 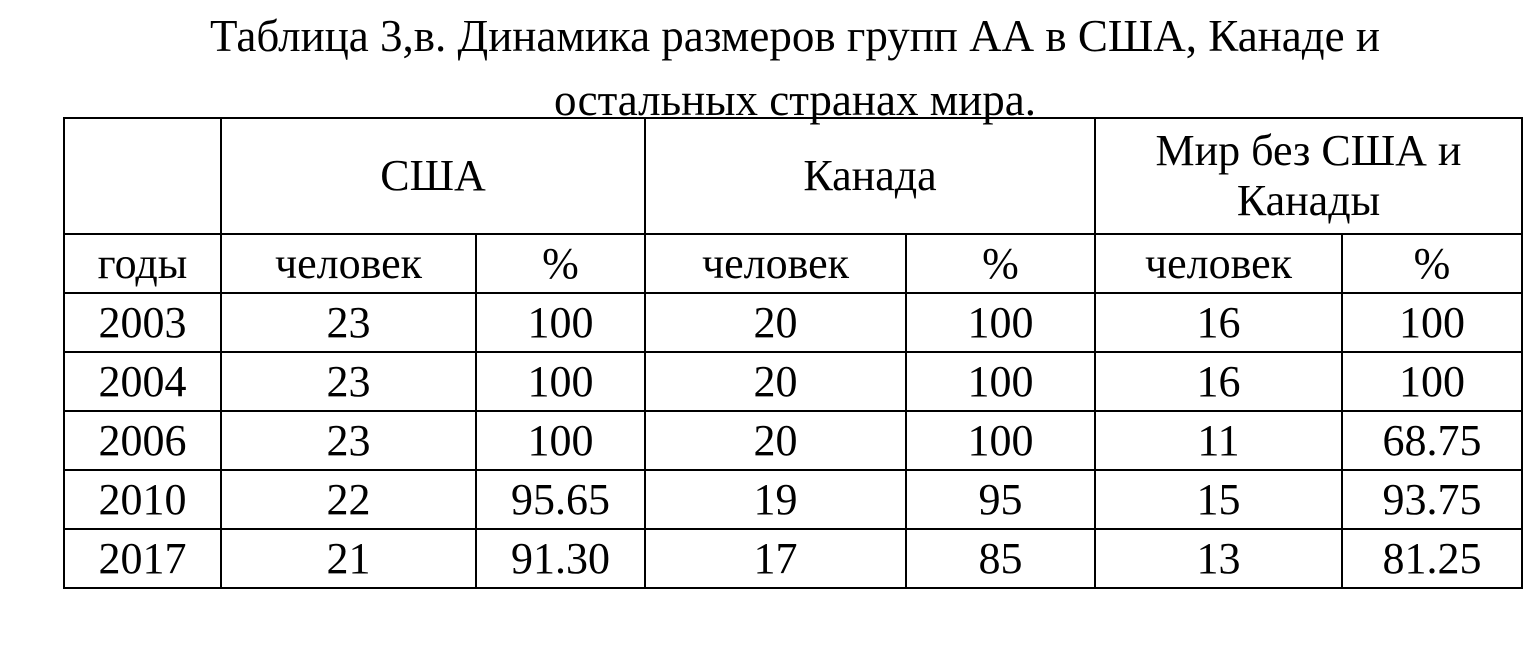 What do you see at coordinates (1308, 176) in the screenshot?
I see `group-header-world: Мир без США и Канады` at bounding box center [1308, 176].